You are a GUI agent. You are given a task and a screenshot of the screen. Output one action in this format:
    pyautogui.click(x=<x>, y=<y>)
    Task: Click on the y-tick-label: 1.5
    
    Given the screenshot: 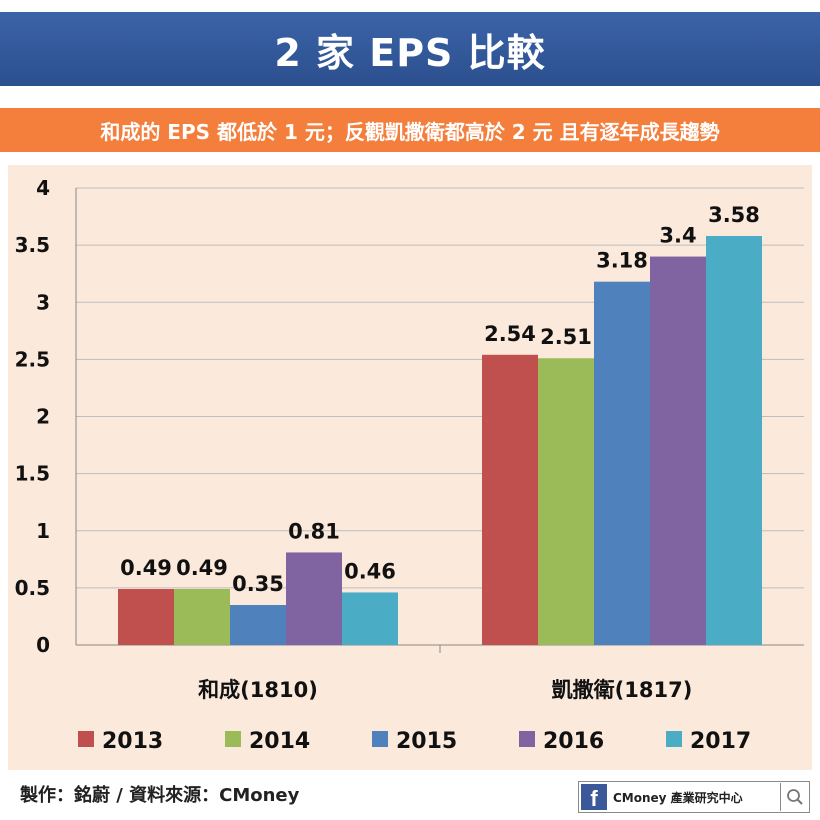 What is the action you would take?
    pyautogui.click(x=32, y=474)
    